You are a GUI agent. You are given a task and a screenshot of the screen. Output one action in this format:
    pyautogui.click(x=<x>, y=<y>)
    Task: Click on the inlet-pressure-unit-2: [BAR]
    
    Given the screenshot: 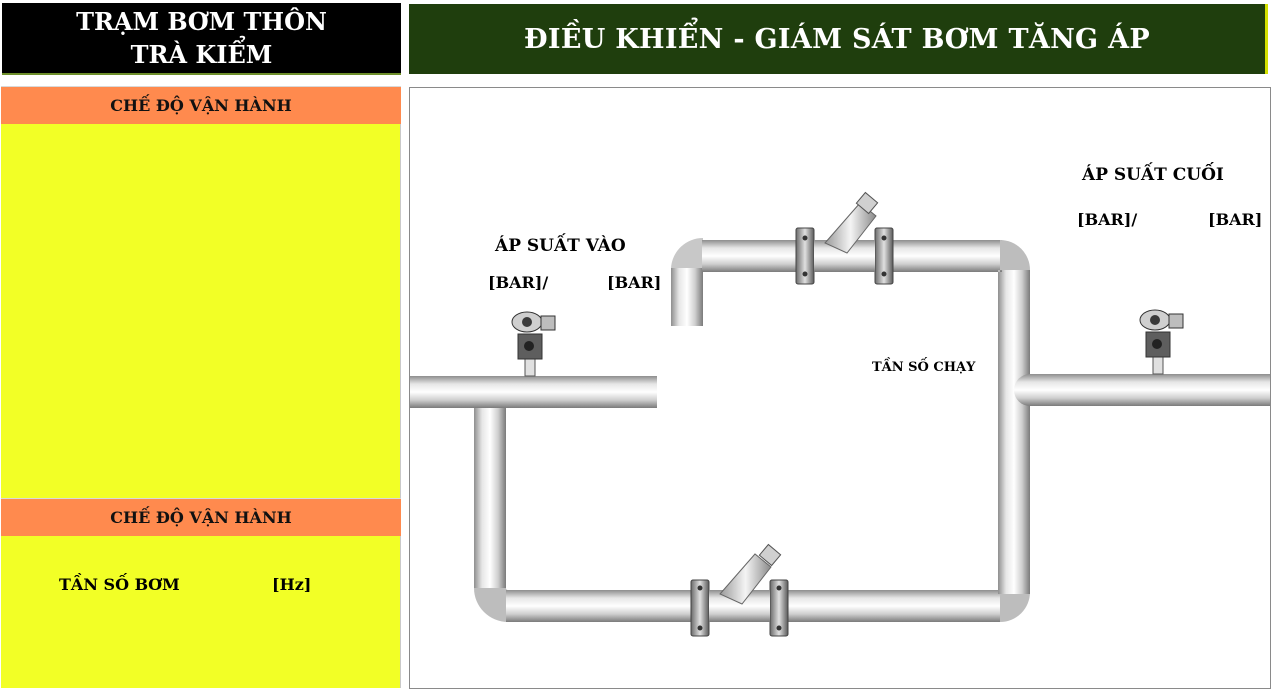 What is the action you would take?
    pyautogui.click(x=634, y=282)
    